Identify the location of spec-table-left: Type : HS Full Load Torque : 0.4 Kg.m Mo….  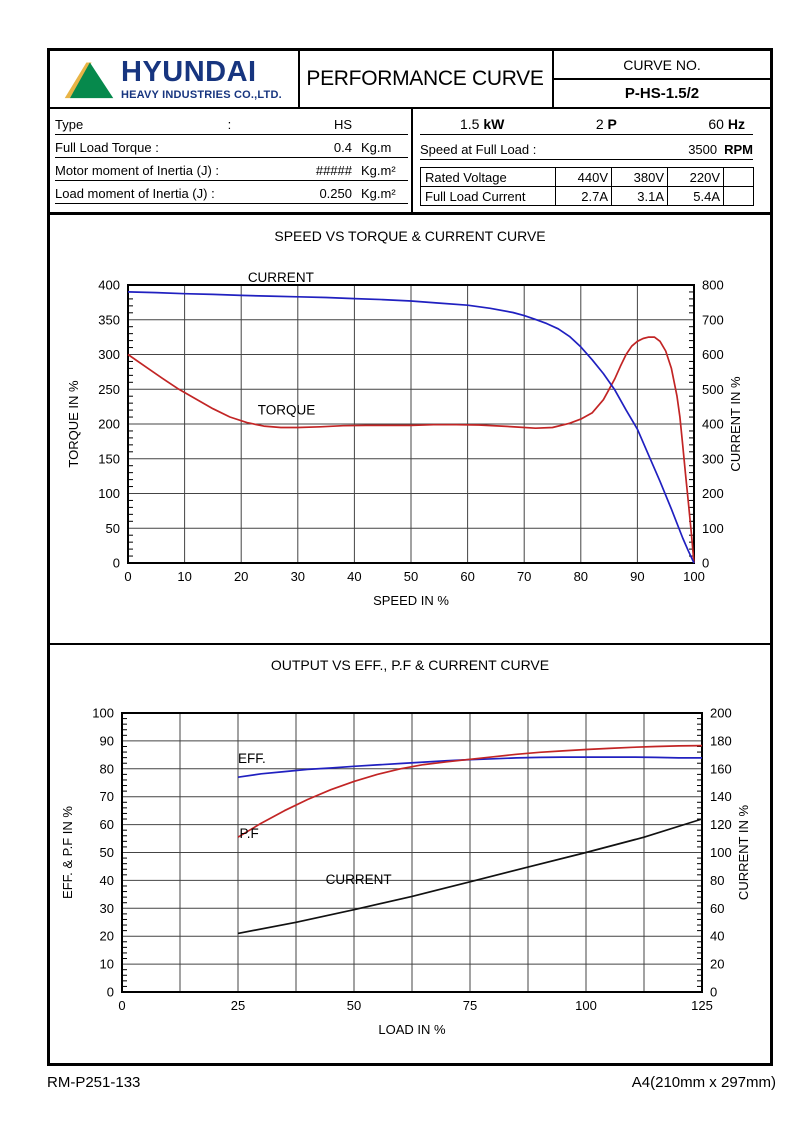
(231, 158).